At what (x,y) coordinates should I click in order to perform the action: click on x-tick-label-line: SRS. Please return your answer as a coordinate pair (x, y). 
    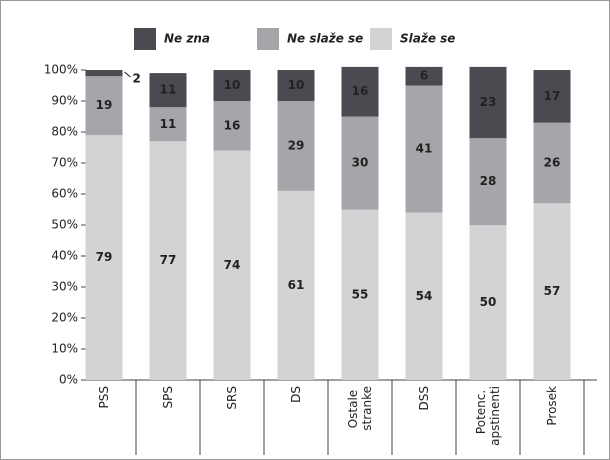
    Looking at the image, I should click on (232, 398).